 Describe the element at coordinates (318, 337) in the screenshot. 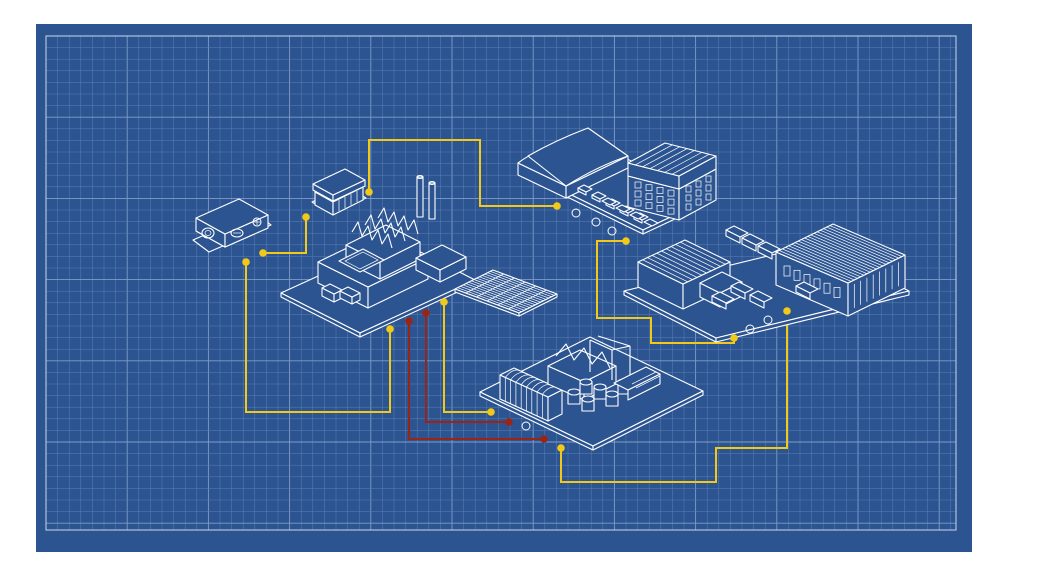

I see `connector-control-box-to-factory` at that location.